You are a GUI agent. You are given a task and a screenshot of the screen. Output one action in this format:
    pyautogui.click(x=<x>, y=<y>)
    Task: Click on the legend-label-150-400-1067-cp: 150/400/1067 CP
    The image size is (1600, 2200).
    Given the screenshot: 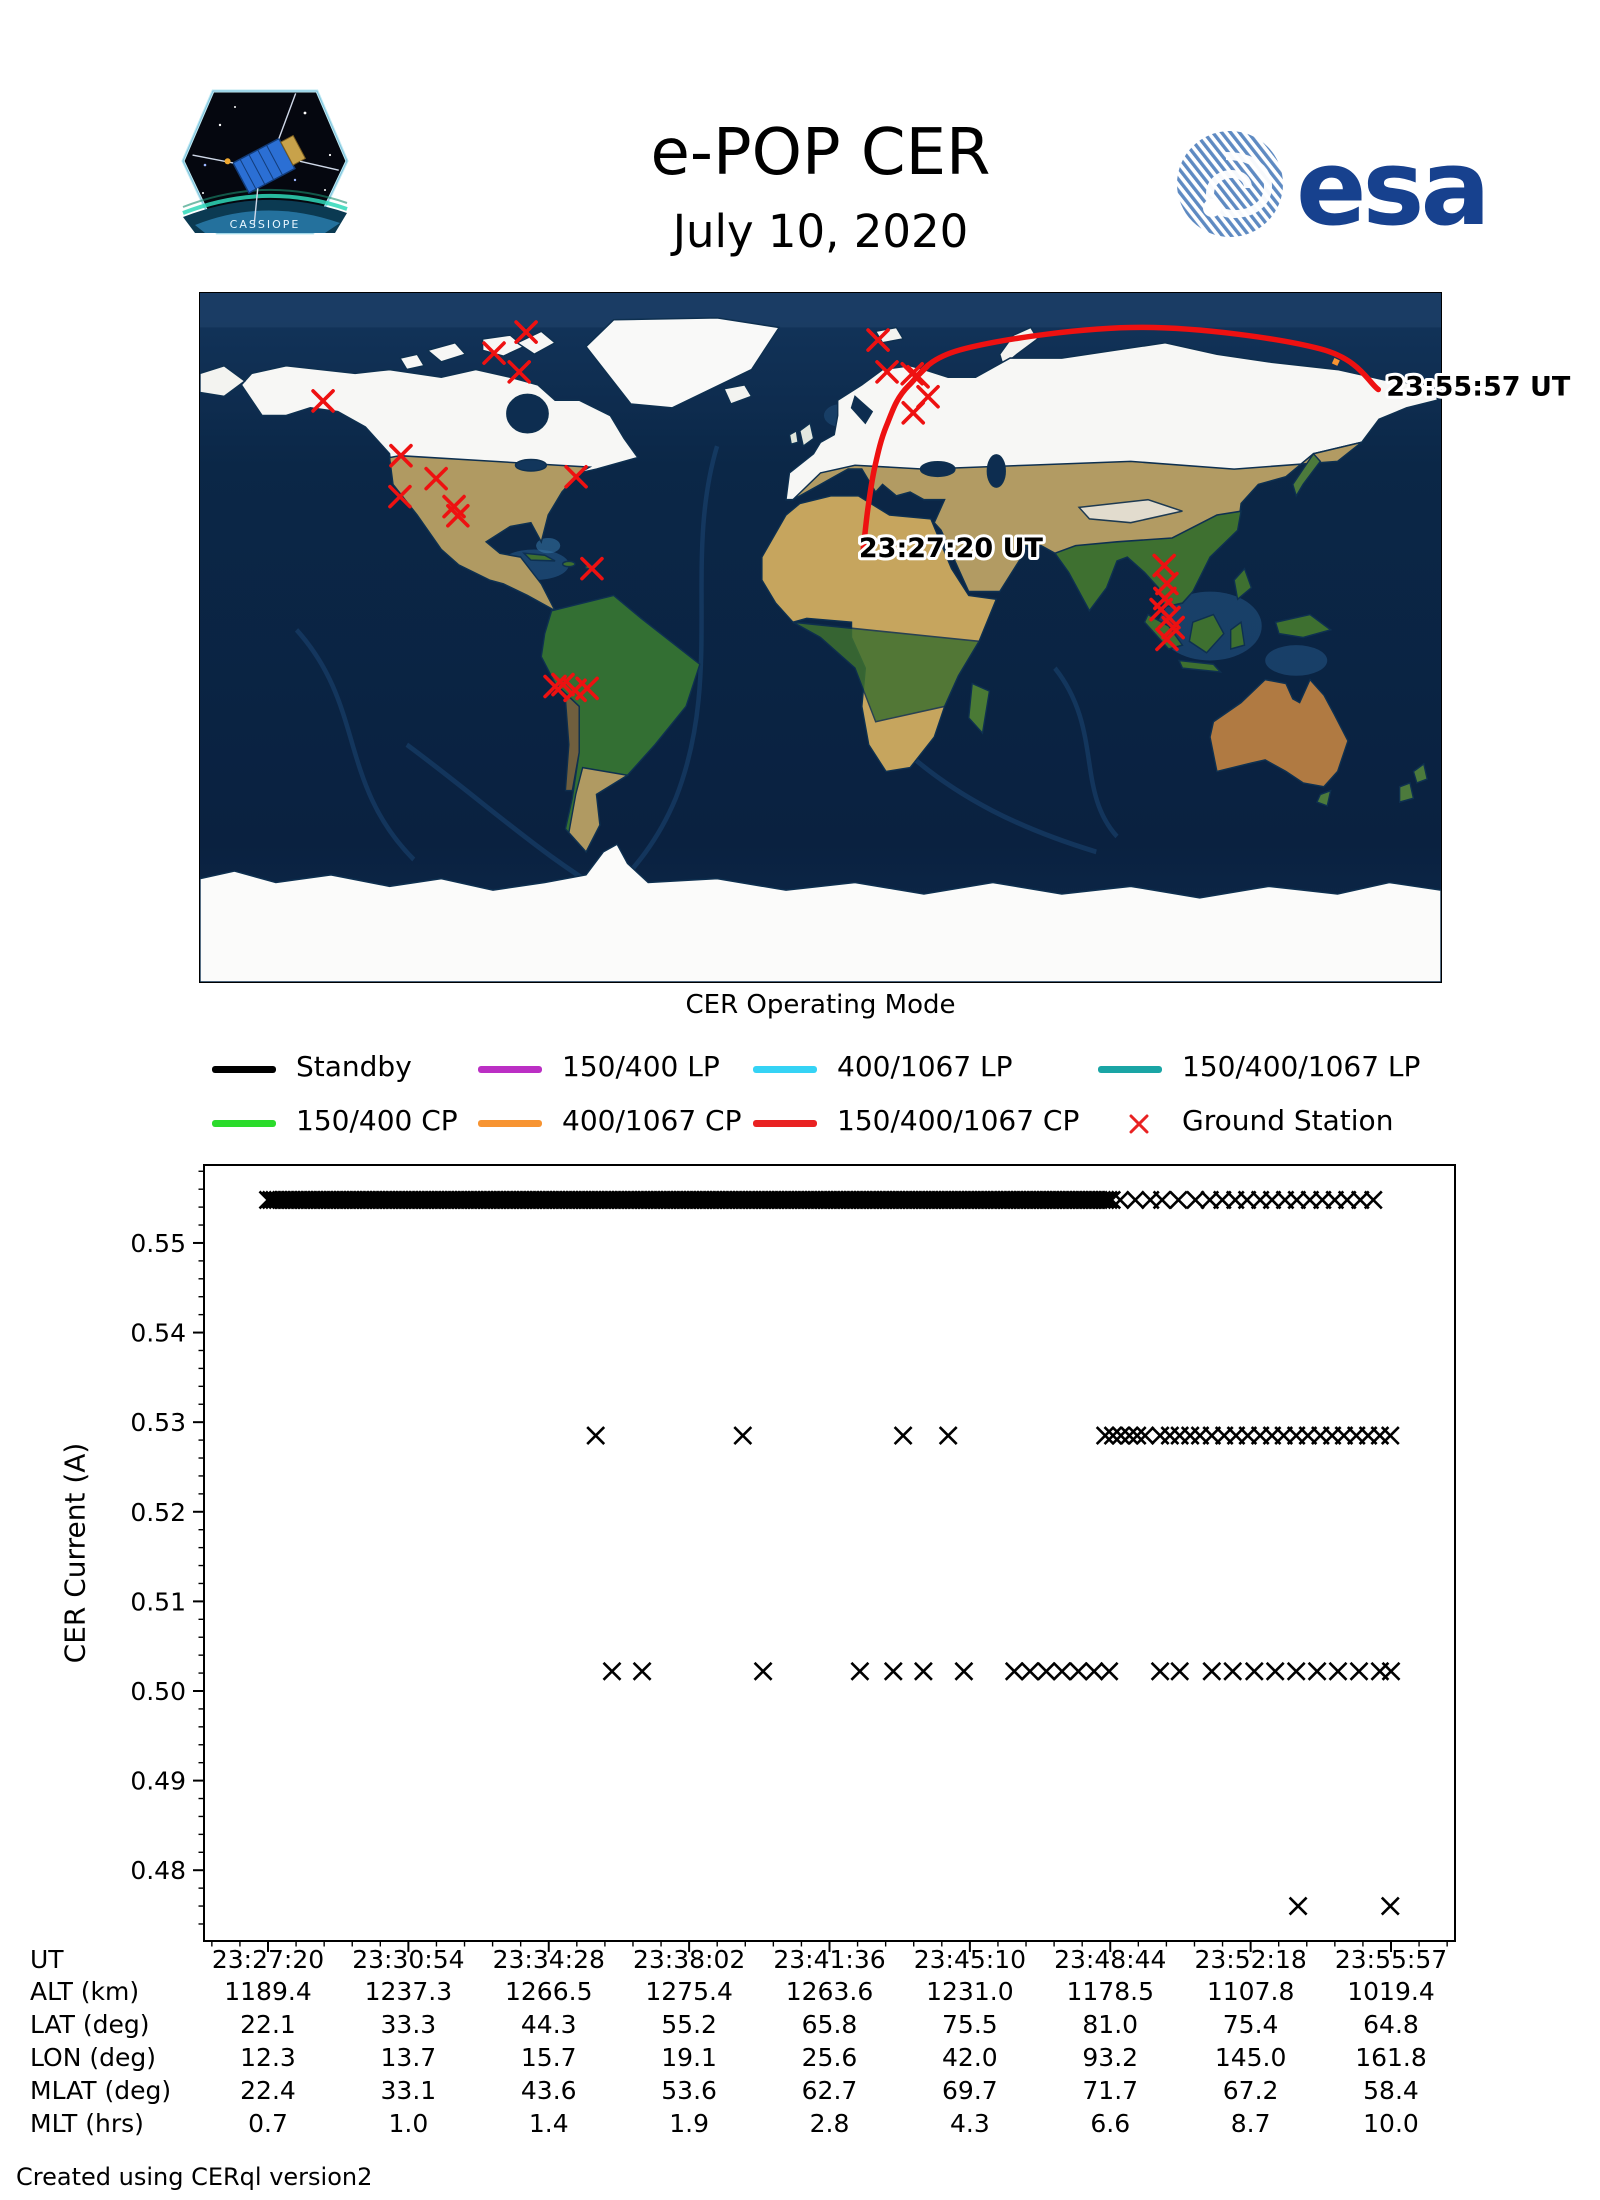 What is the action you would take?
    pyautogui.click(x=958, y=1120)
    